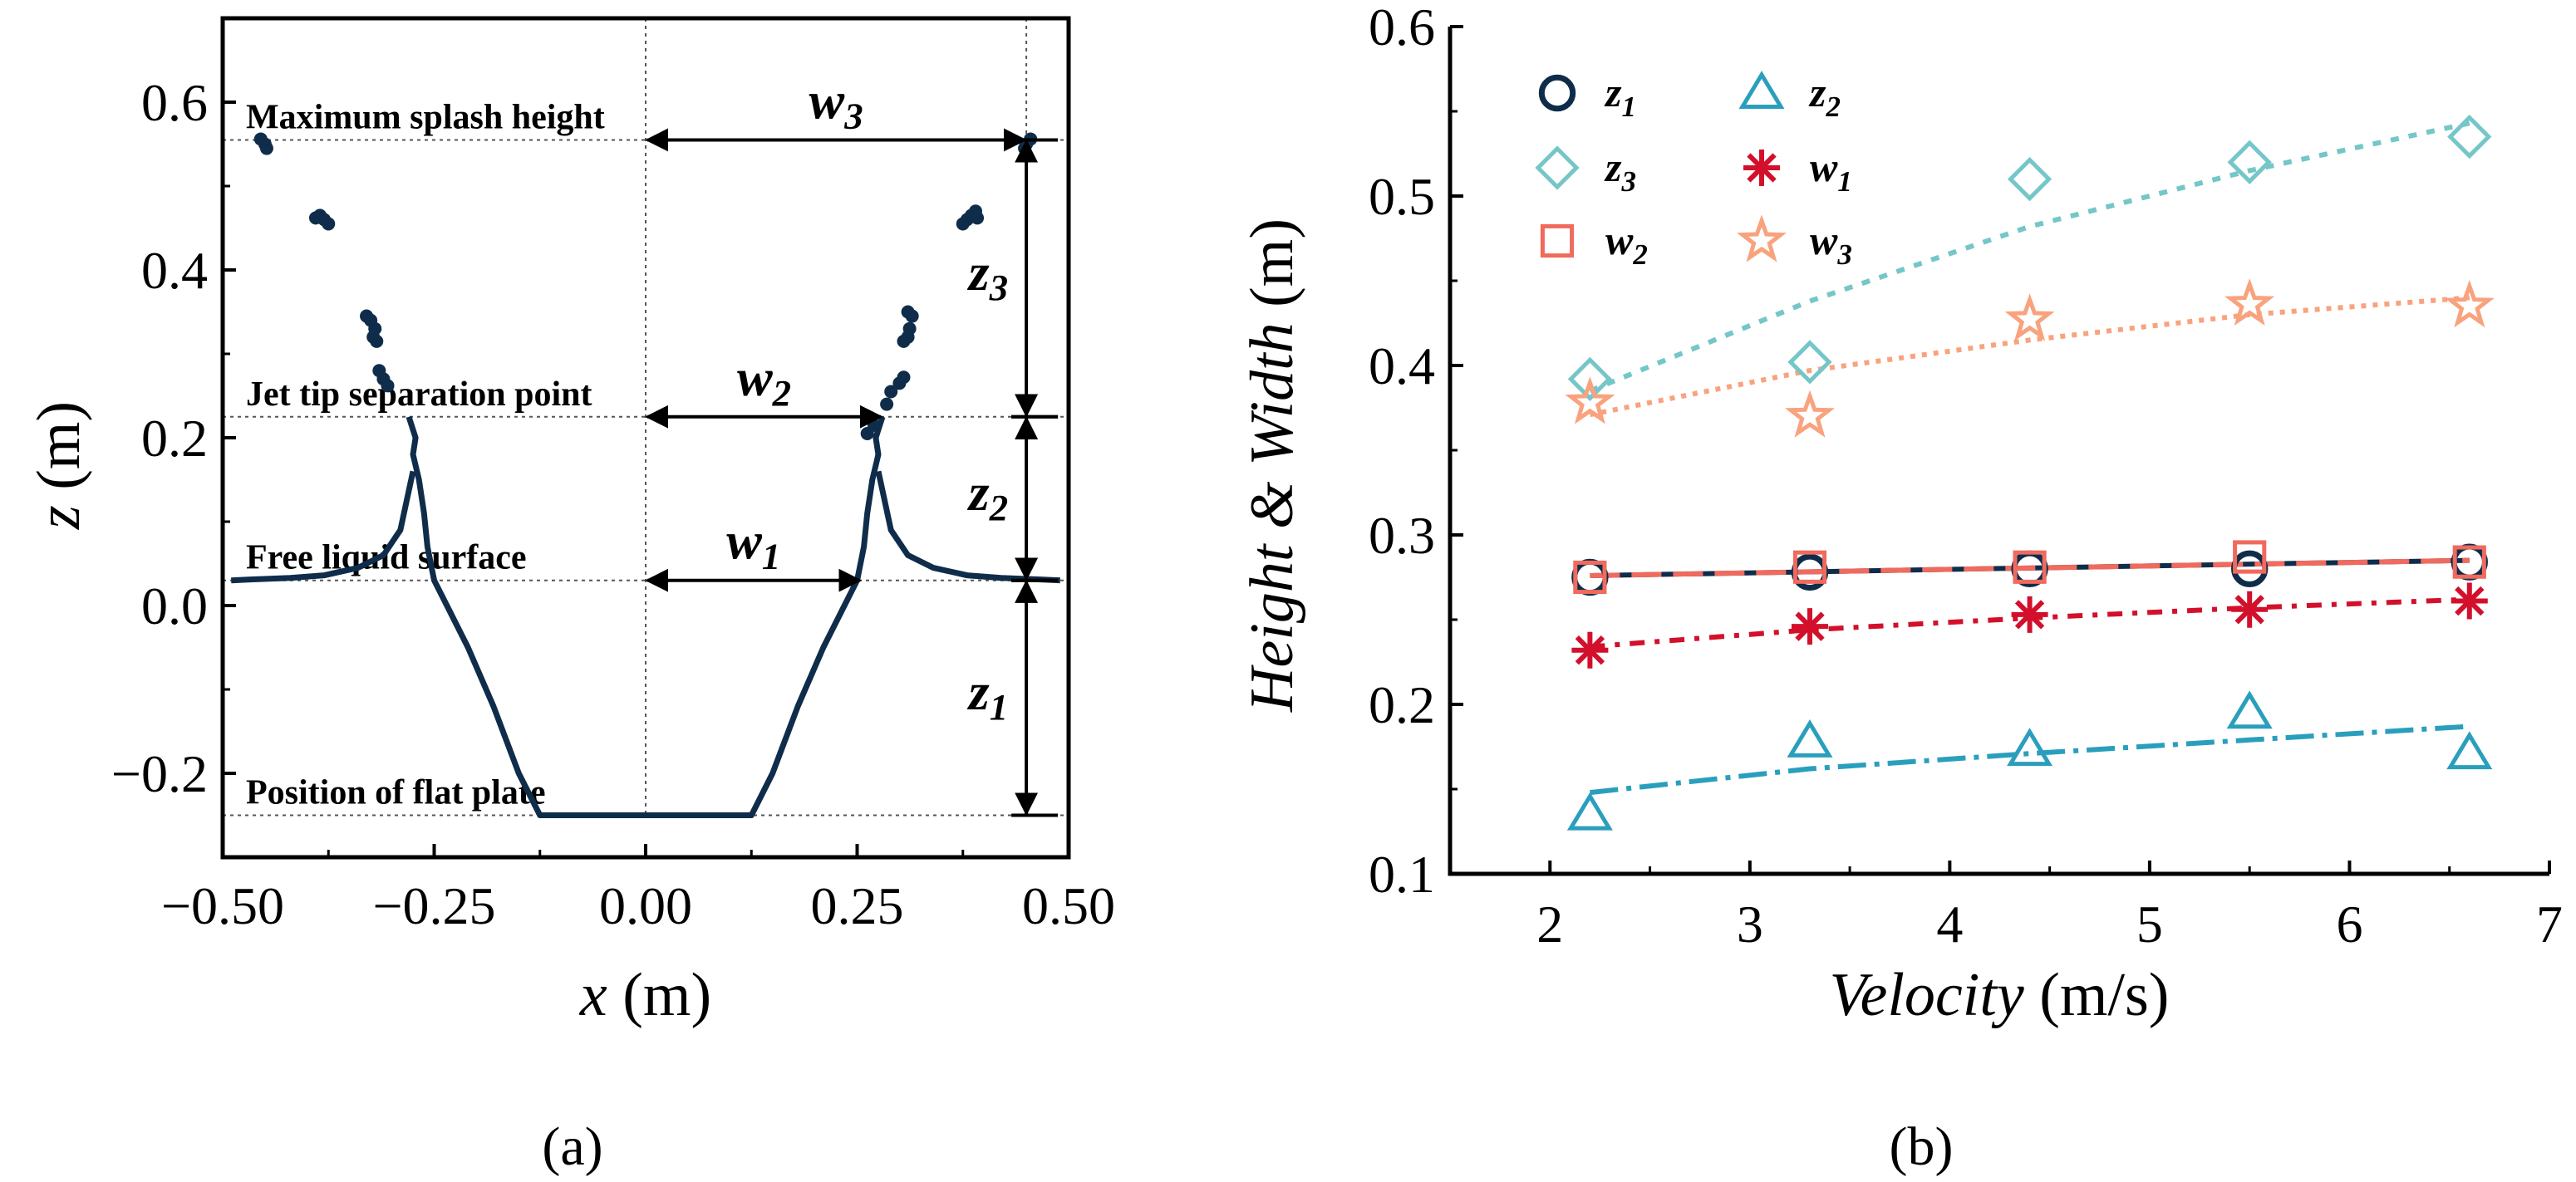 The image size is (2576, 1182). What do you see at coordinates (1626, 244) in the screenshot?
I see `legend-label: w2` at bounding box center [1626, 244].